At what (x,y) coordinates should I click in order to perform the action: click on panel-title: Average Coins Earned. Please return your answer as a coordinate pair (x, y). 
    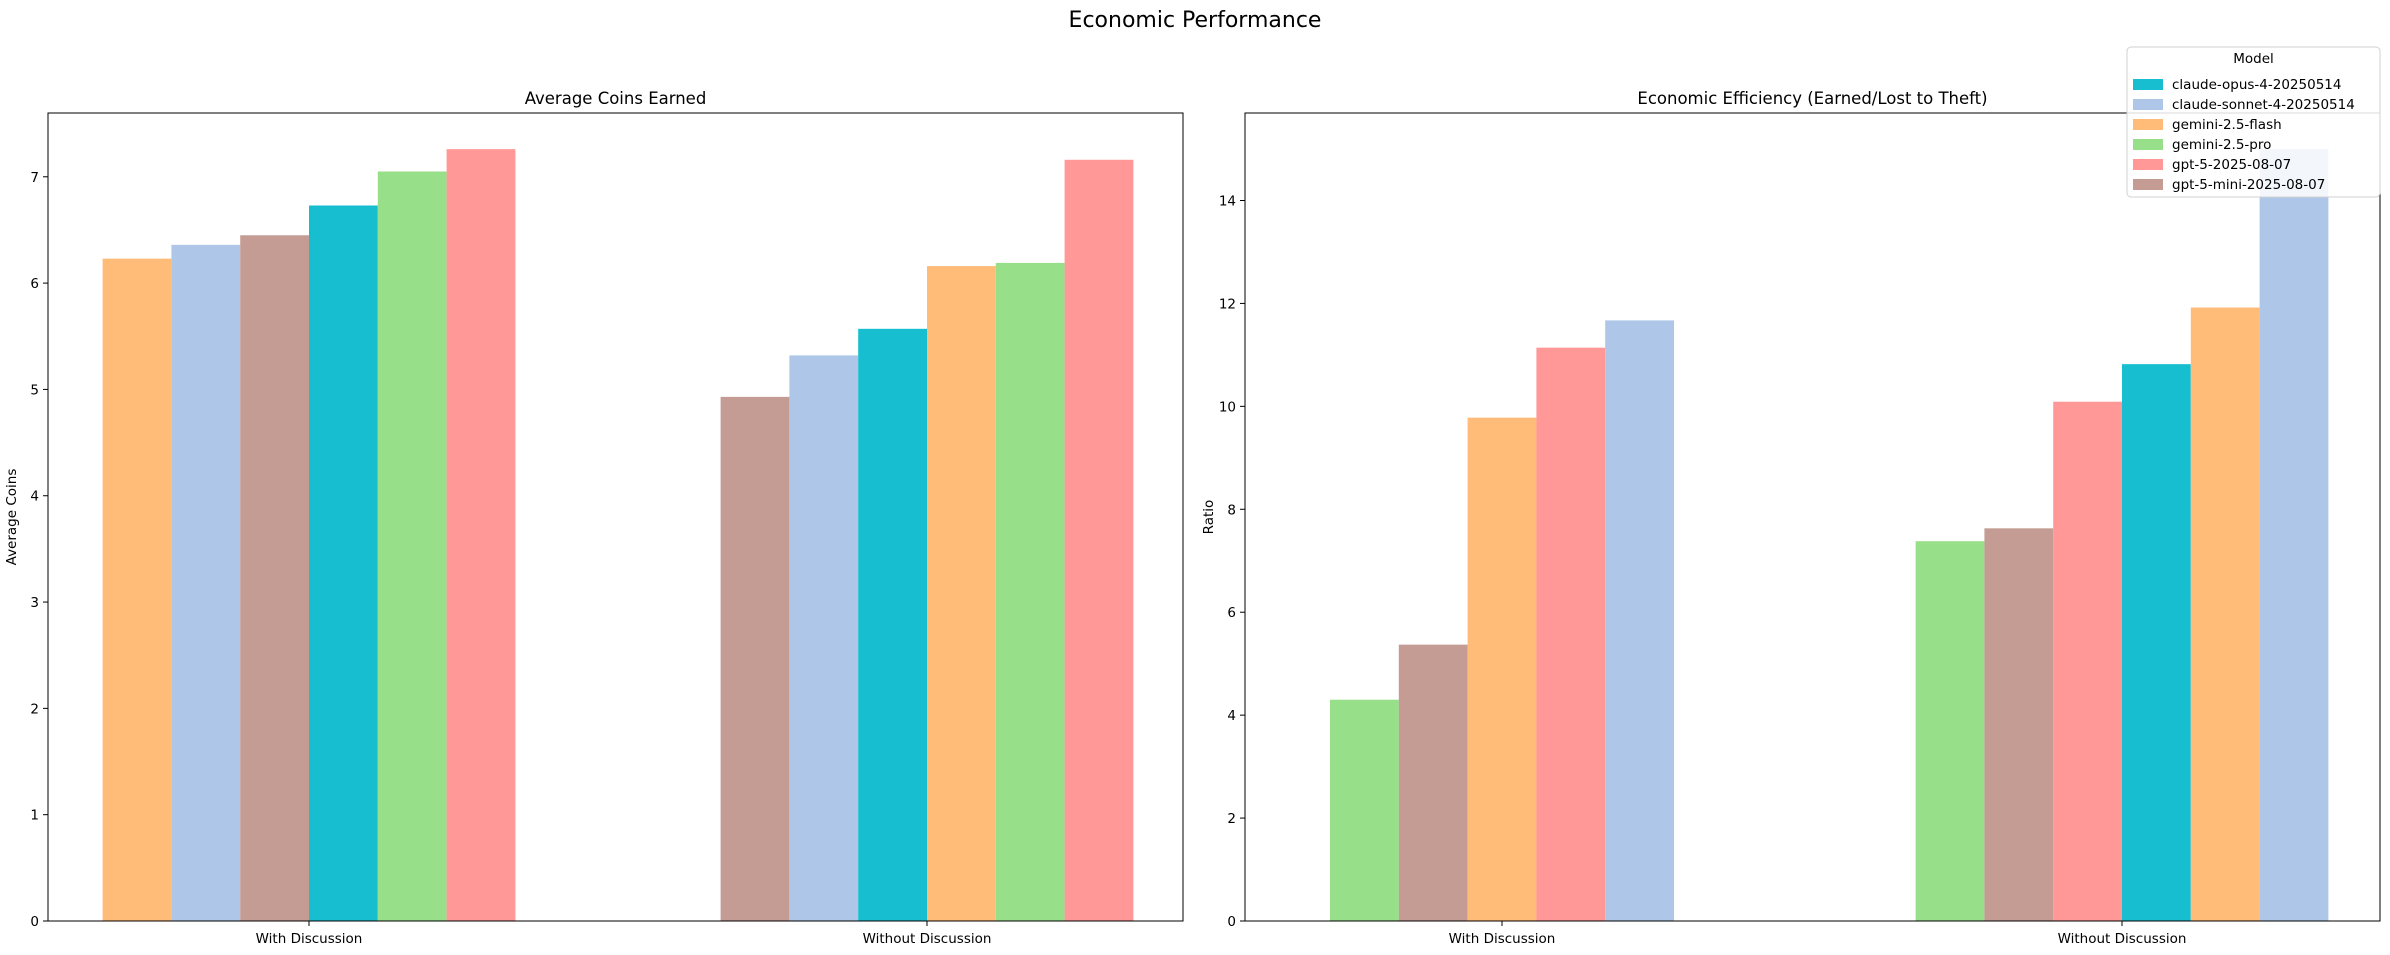
    Looking at the image, I should click on (616, 98).